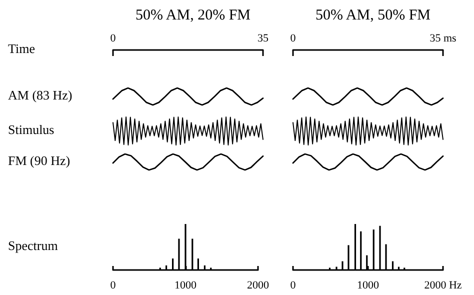 The height and width of the screenshot is (295, 474). What do you see at coordinates (258, 286) in the screenshot?
I see `x-tick-label: 2000` at bounding box center [258, 286].